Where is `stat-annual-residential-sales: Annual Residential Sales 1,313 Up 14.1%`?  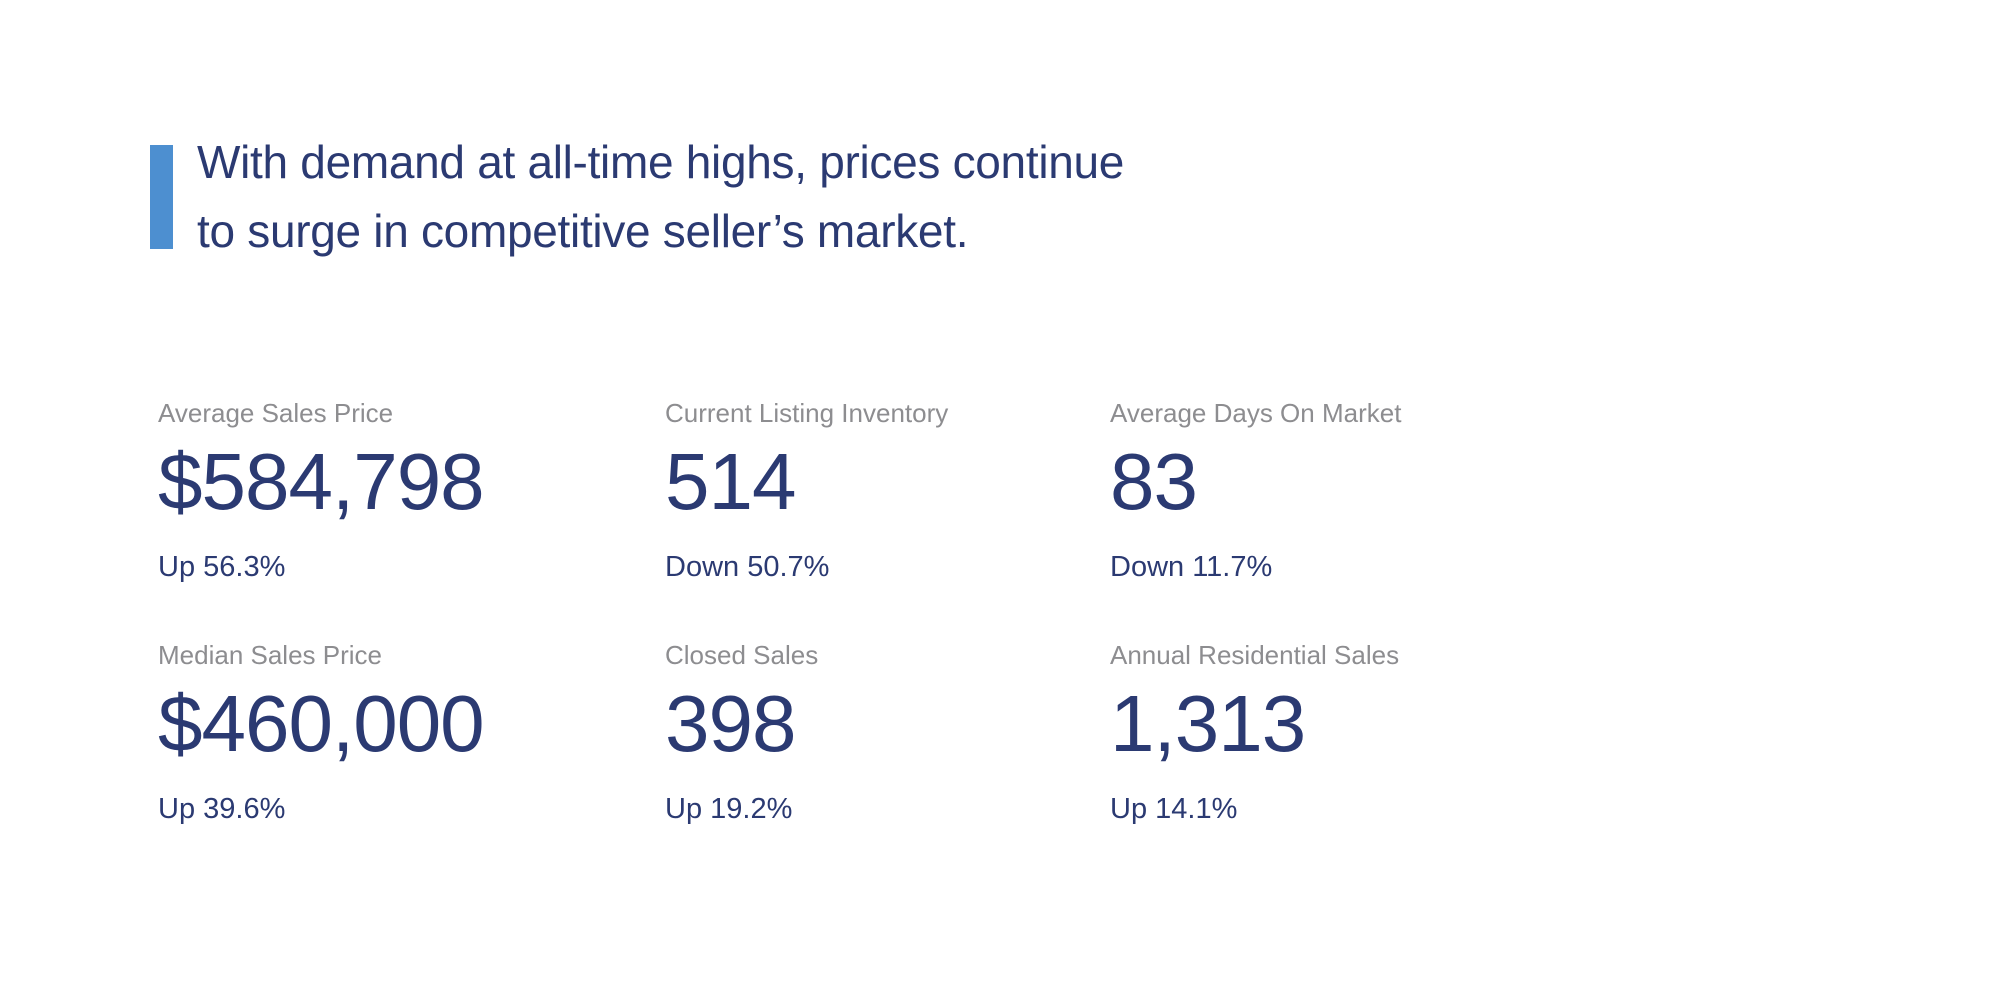 stat-annual-residential-sales: Annual Residential Sales 1,313 Up 14.1% is located at coordinates (1555, 733).